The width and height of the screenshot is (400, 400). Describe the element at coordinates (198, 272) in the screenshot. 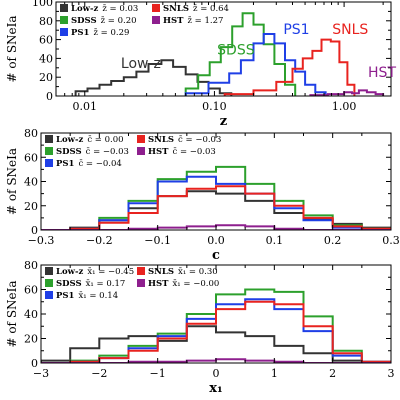

I see `legend-stat: x̄₁ = 0.30` at that location.